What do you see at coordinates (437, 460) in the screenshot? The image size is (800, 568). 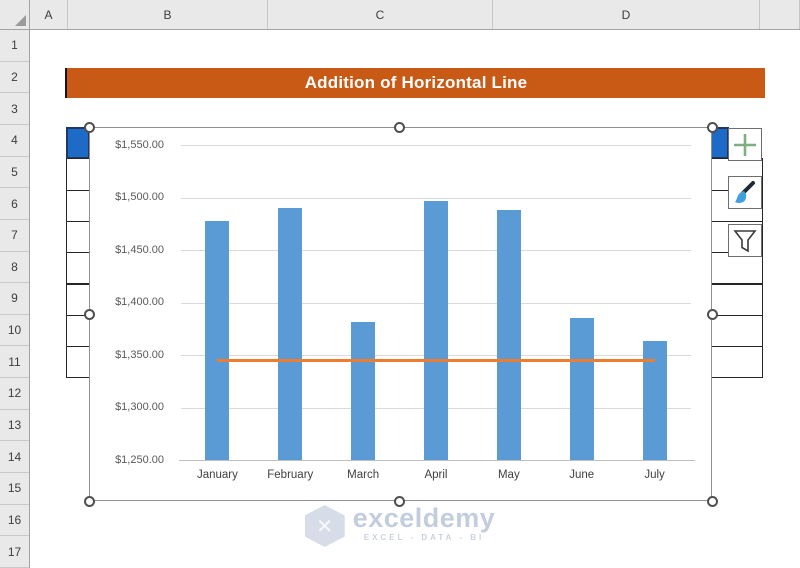 I see `x-axis-line` at bounding box center [437, 460].